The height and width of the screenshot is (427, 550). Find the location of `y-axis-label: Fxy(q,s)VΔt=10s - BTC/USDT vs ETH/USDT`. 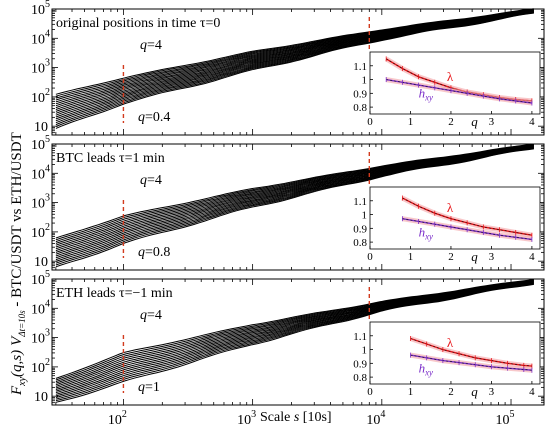

y-axis-label: Fxy(q,s)VΔt=10s - BTC/USDT vs ETH/USDT is located at coordinates (18, 264).